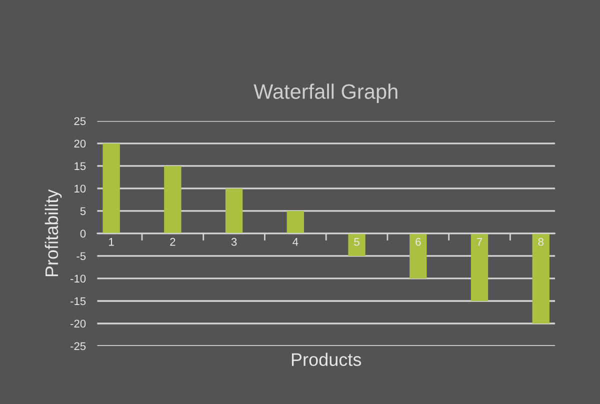 This screenshot has width=600, height=404. I want to click on x-tick-label: 7, so click(479, 242).